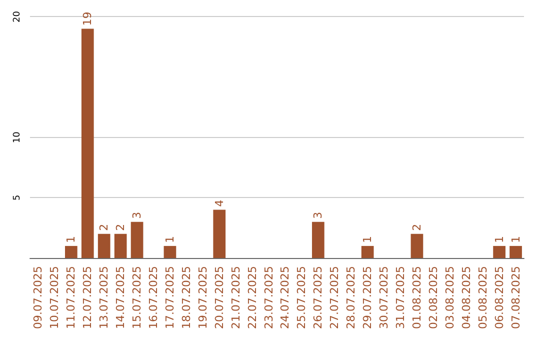 The image size is (540, 340). What do you see at coordinates (301, 298) in the screenshot?
I see `x-tick-label: 25.07.2025` at bounding box center [301, 298].